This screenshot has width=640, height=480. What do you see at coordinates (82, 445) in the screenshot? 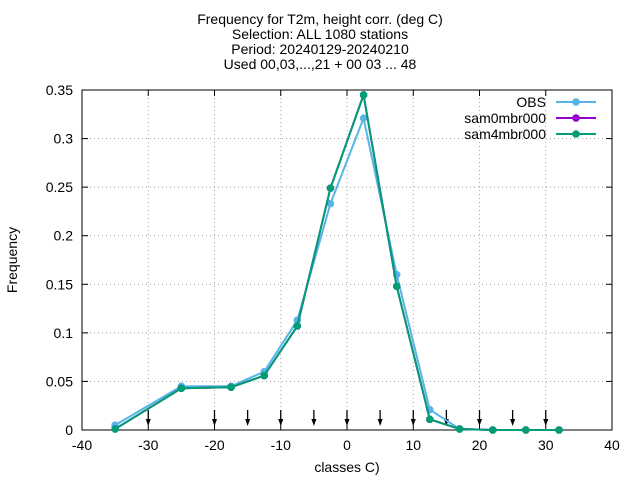
I see `x-tick-label: -40` at bounding box center [82, 445].